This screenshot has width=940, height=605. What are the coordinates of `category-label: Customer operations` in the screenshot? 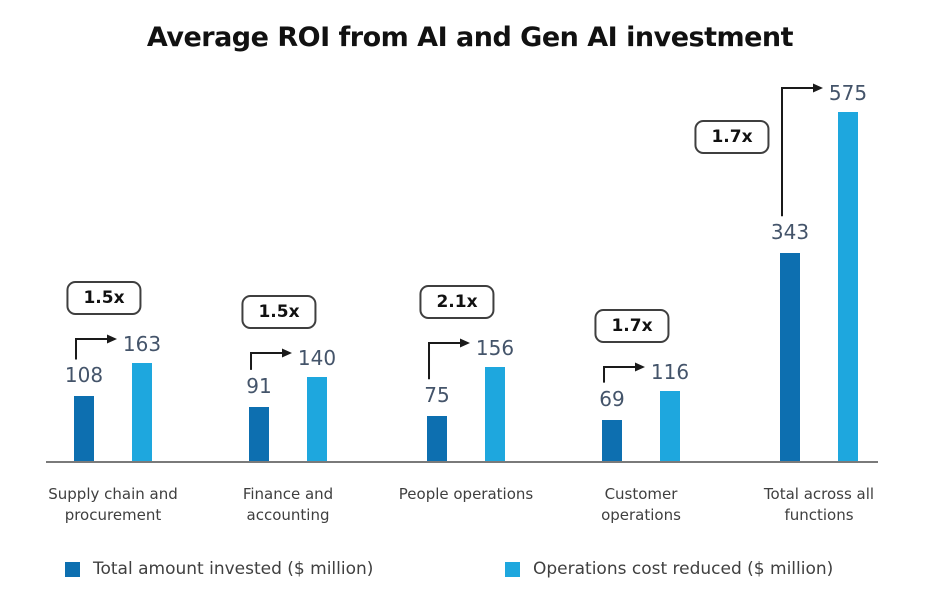 It's located at (641, 504).